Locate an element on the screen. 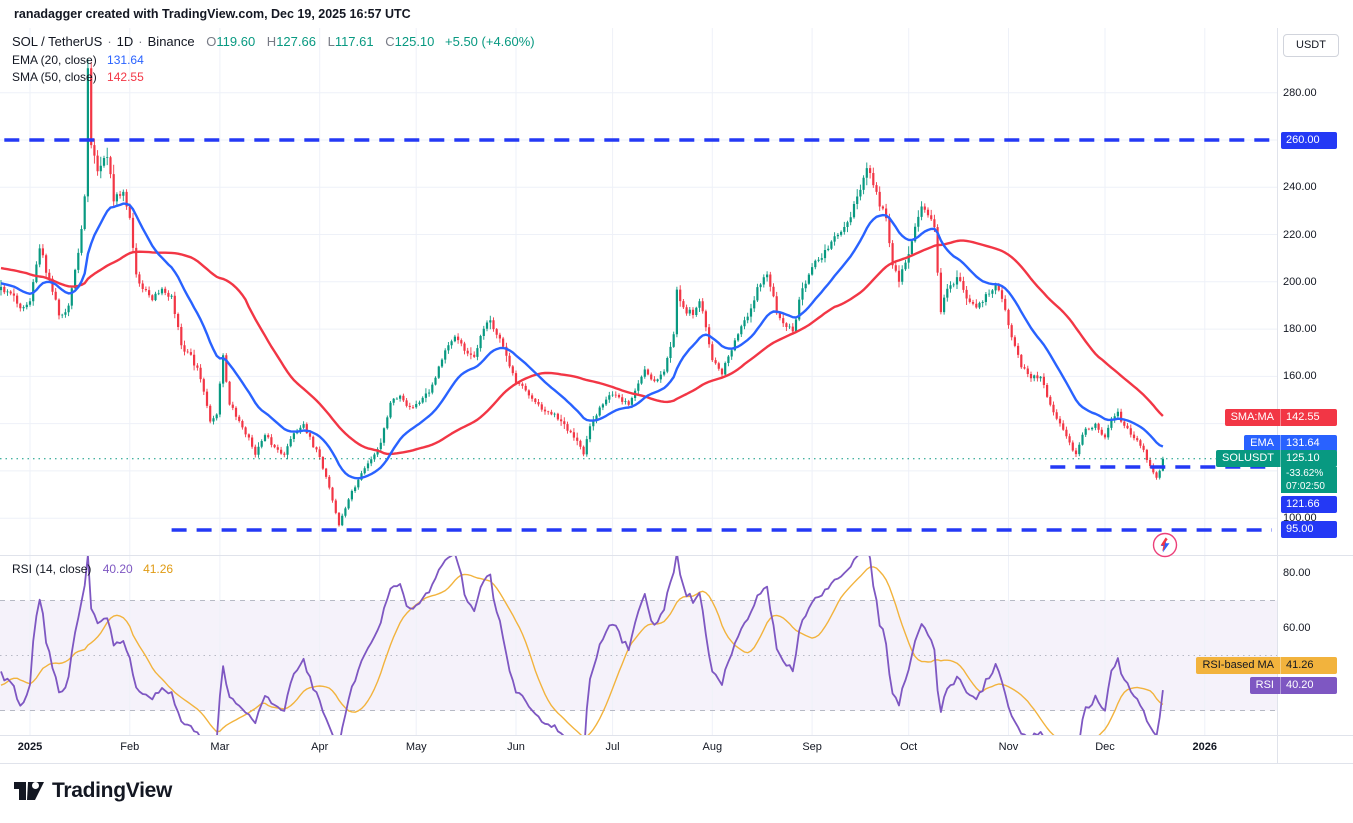 The height and width of the screenshot is (823, 1353). high-key: H is located at coordinates (271, 41).